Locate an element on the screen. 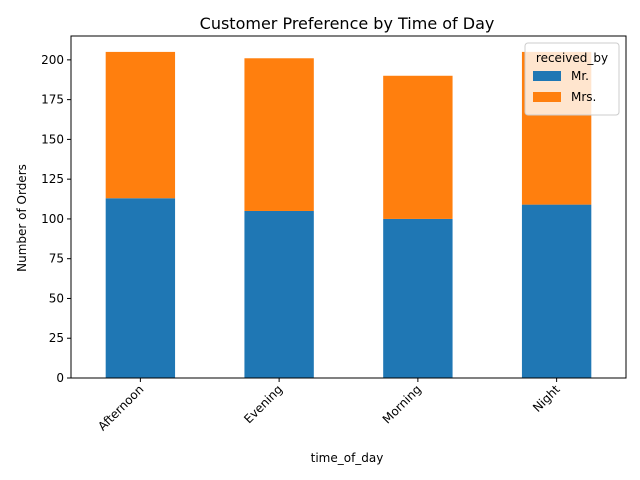 This screenshot has height=480, width=640. y-tick-label: 0 is located at coordinates (60, 378).